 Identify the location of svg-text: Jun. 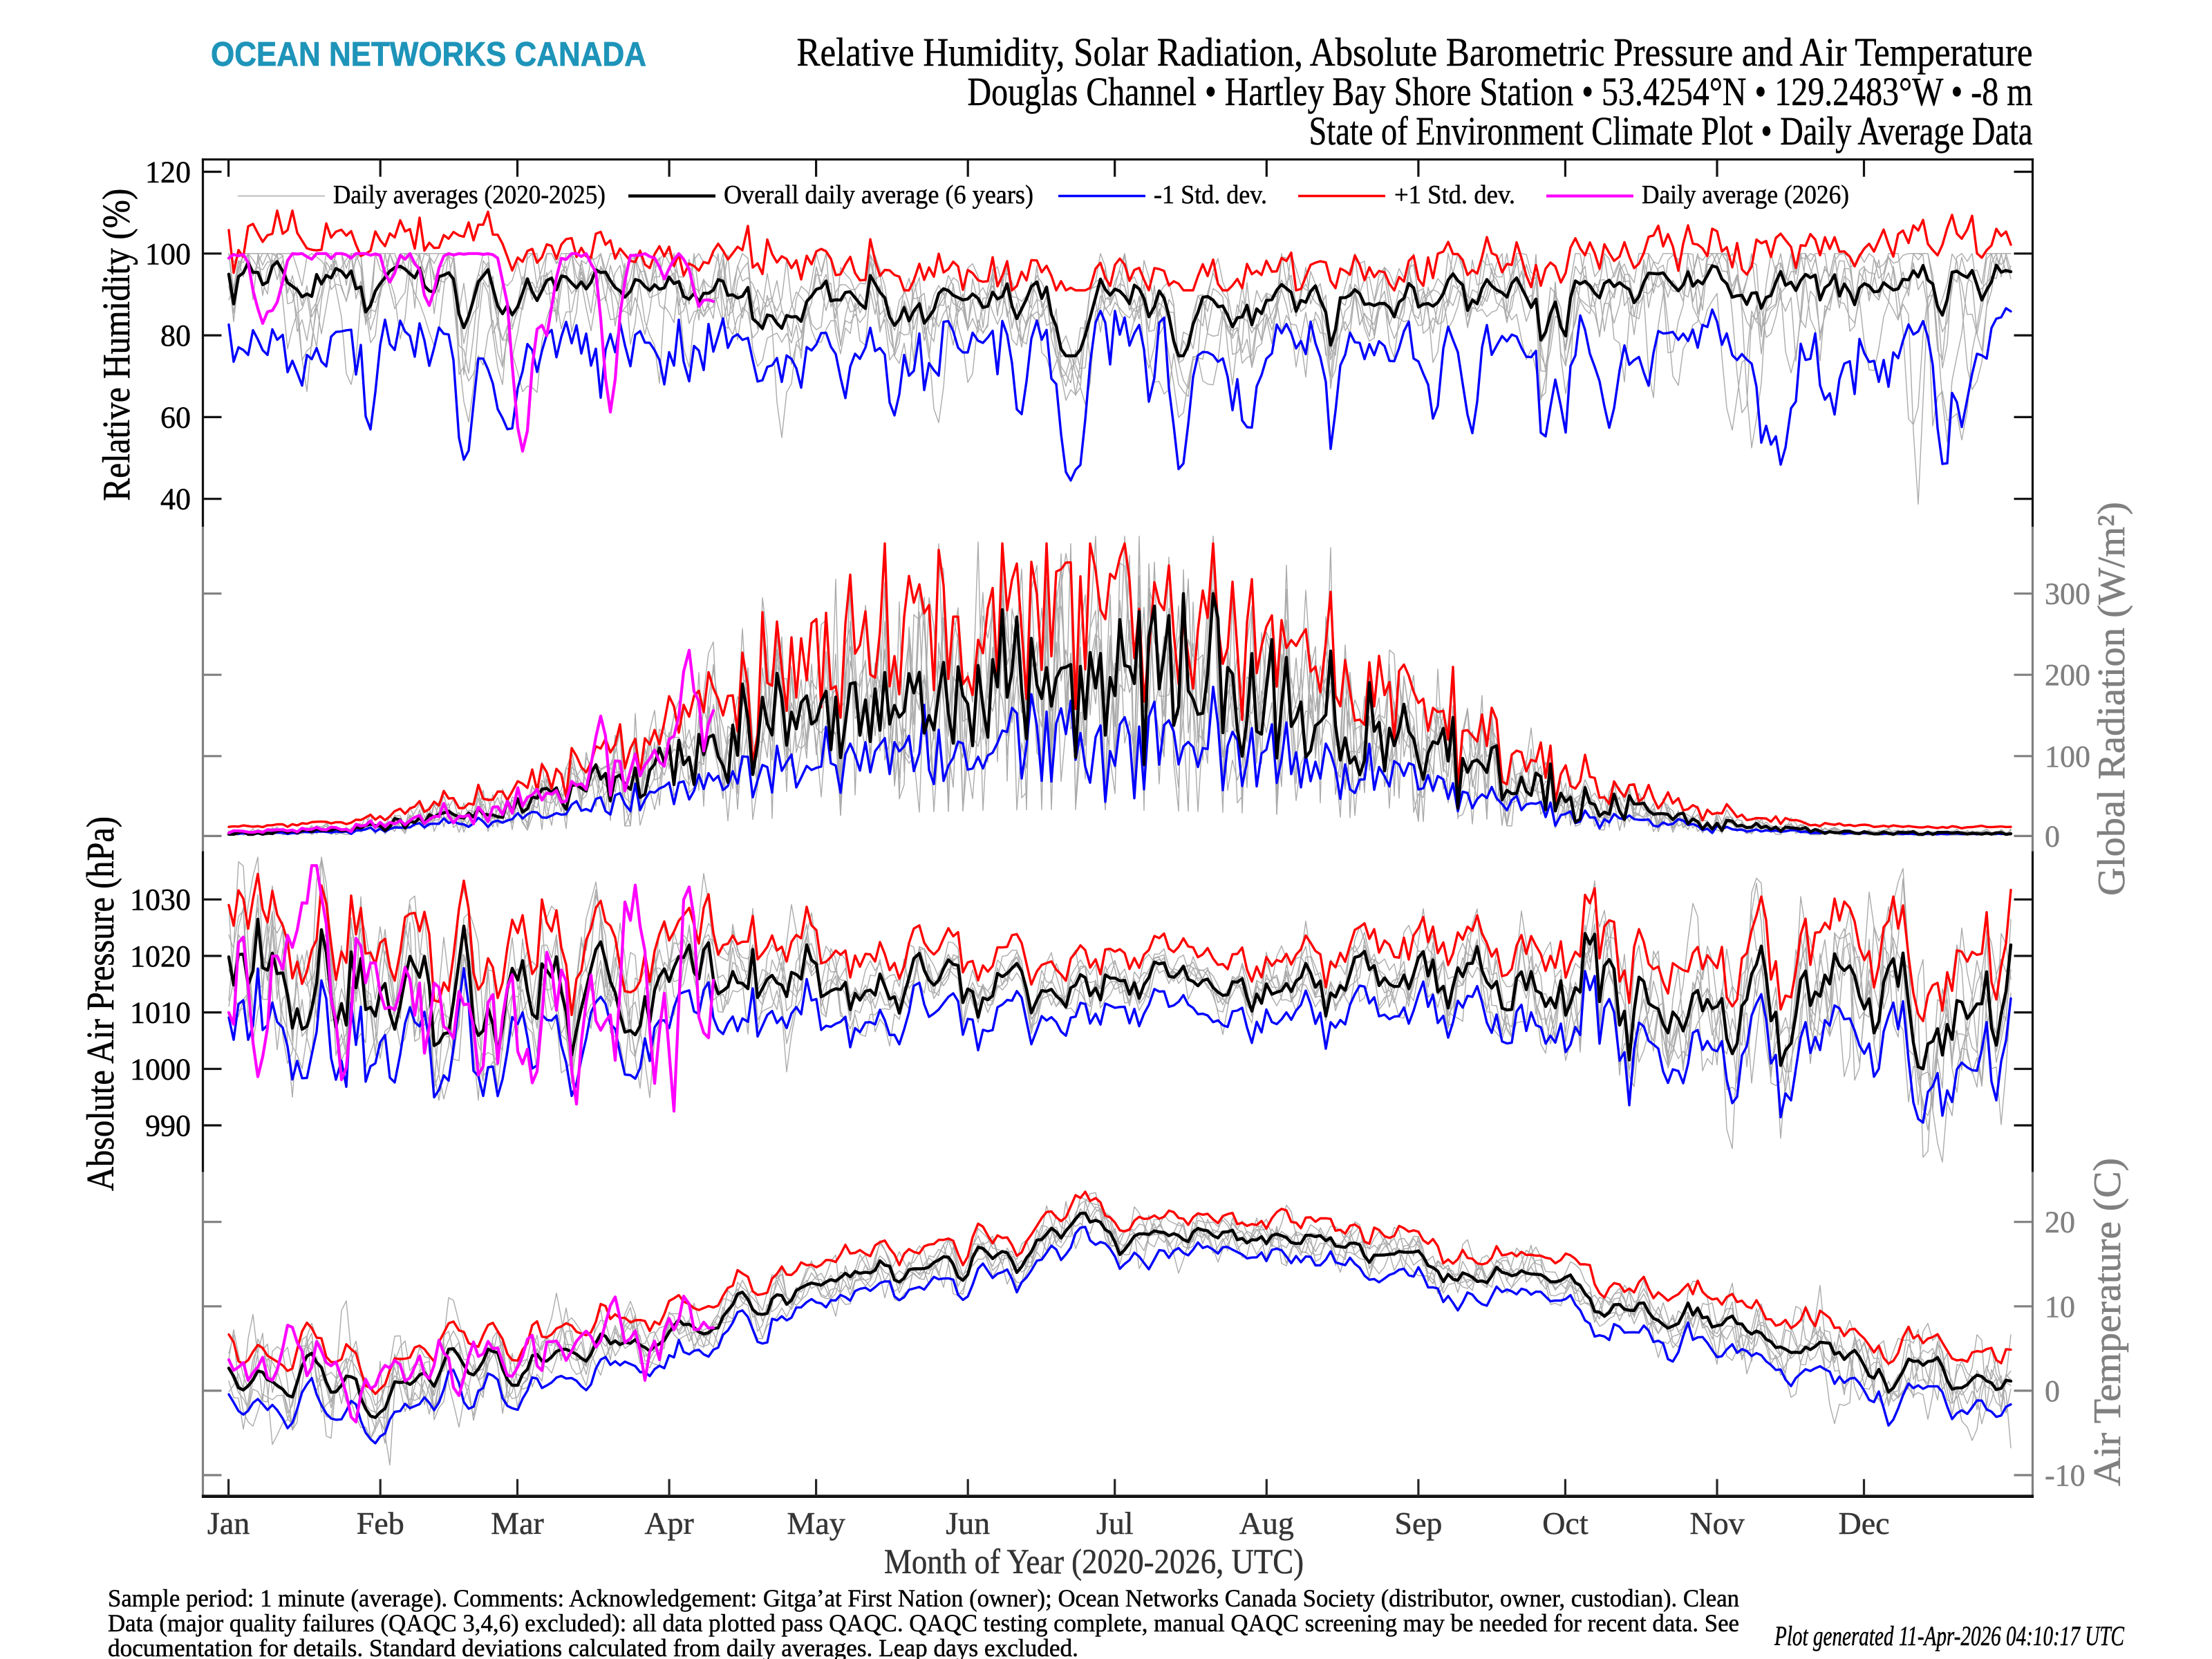
(968, 1523).